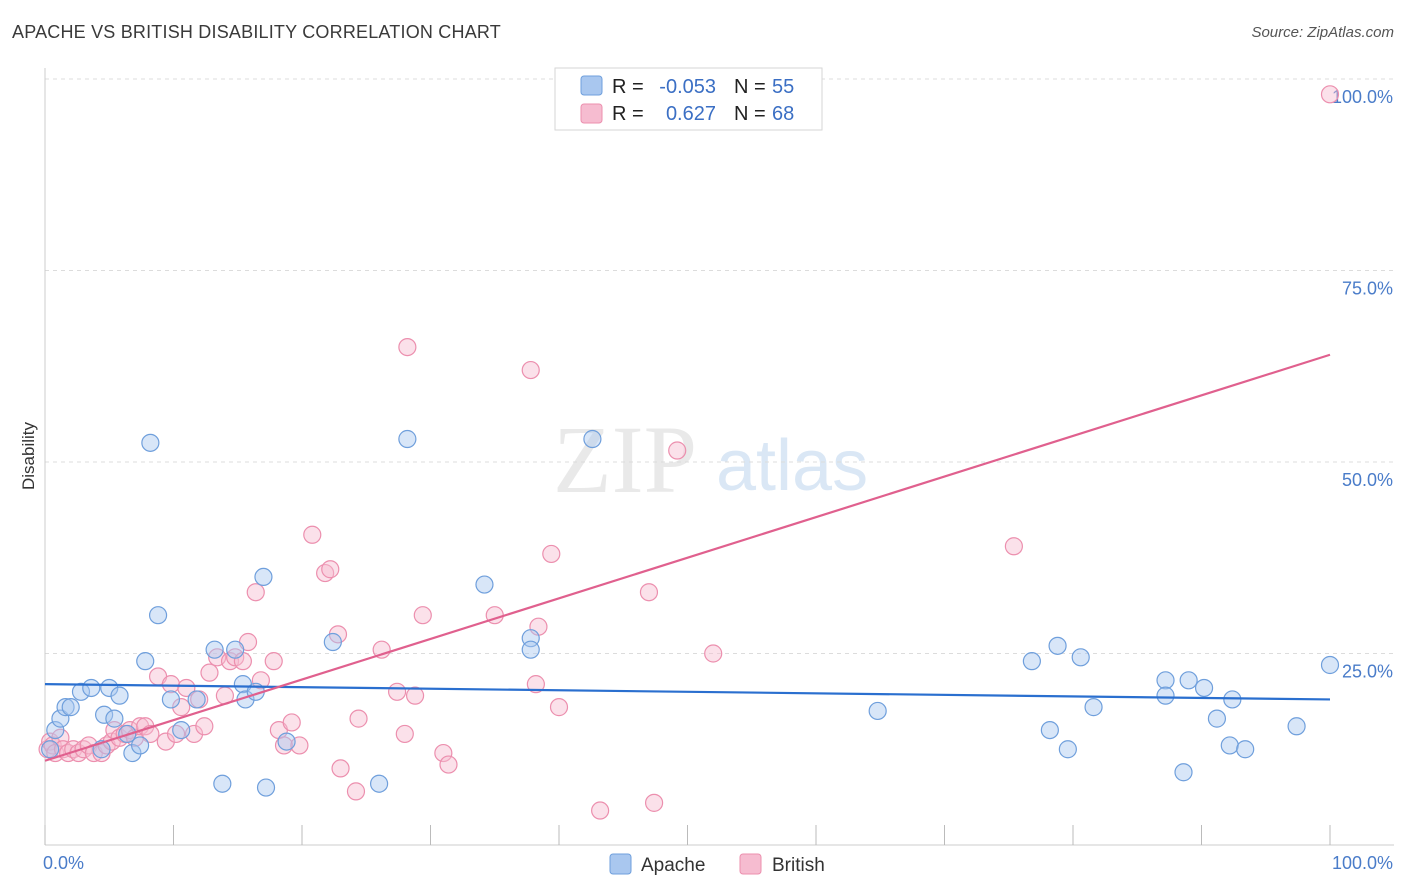 The image size is (1406, 892). Describe the element at coordinates (750, 87) in the screenshot. I see `legend-apache-n-label: N =` at that location.